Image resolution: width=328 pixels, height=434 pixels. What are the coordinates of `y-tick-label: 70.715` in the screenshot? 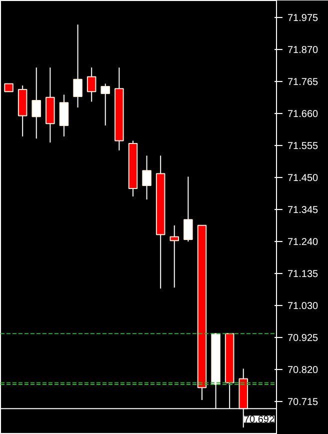 It's located at (303, 402).